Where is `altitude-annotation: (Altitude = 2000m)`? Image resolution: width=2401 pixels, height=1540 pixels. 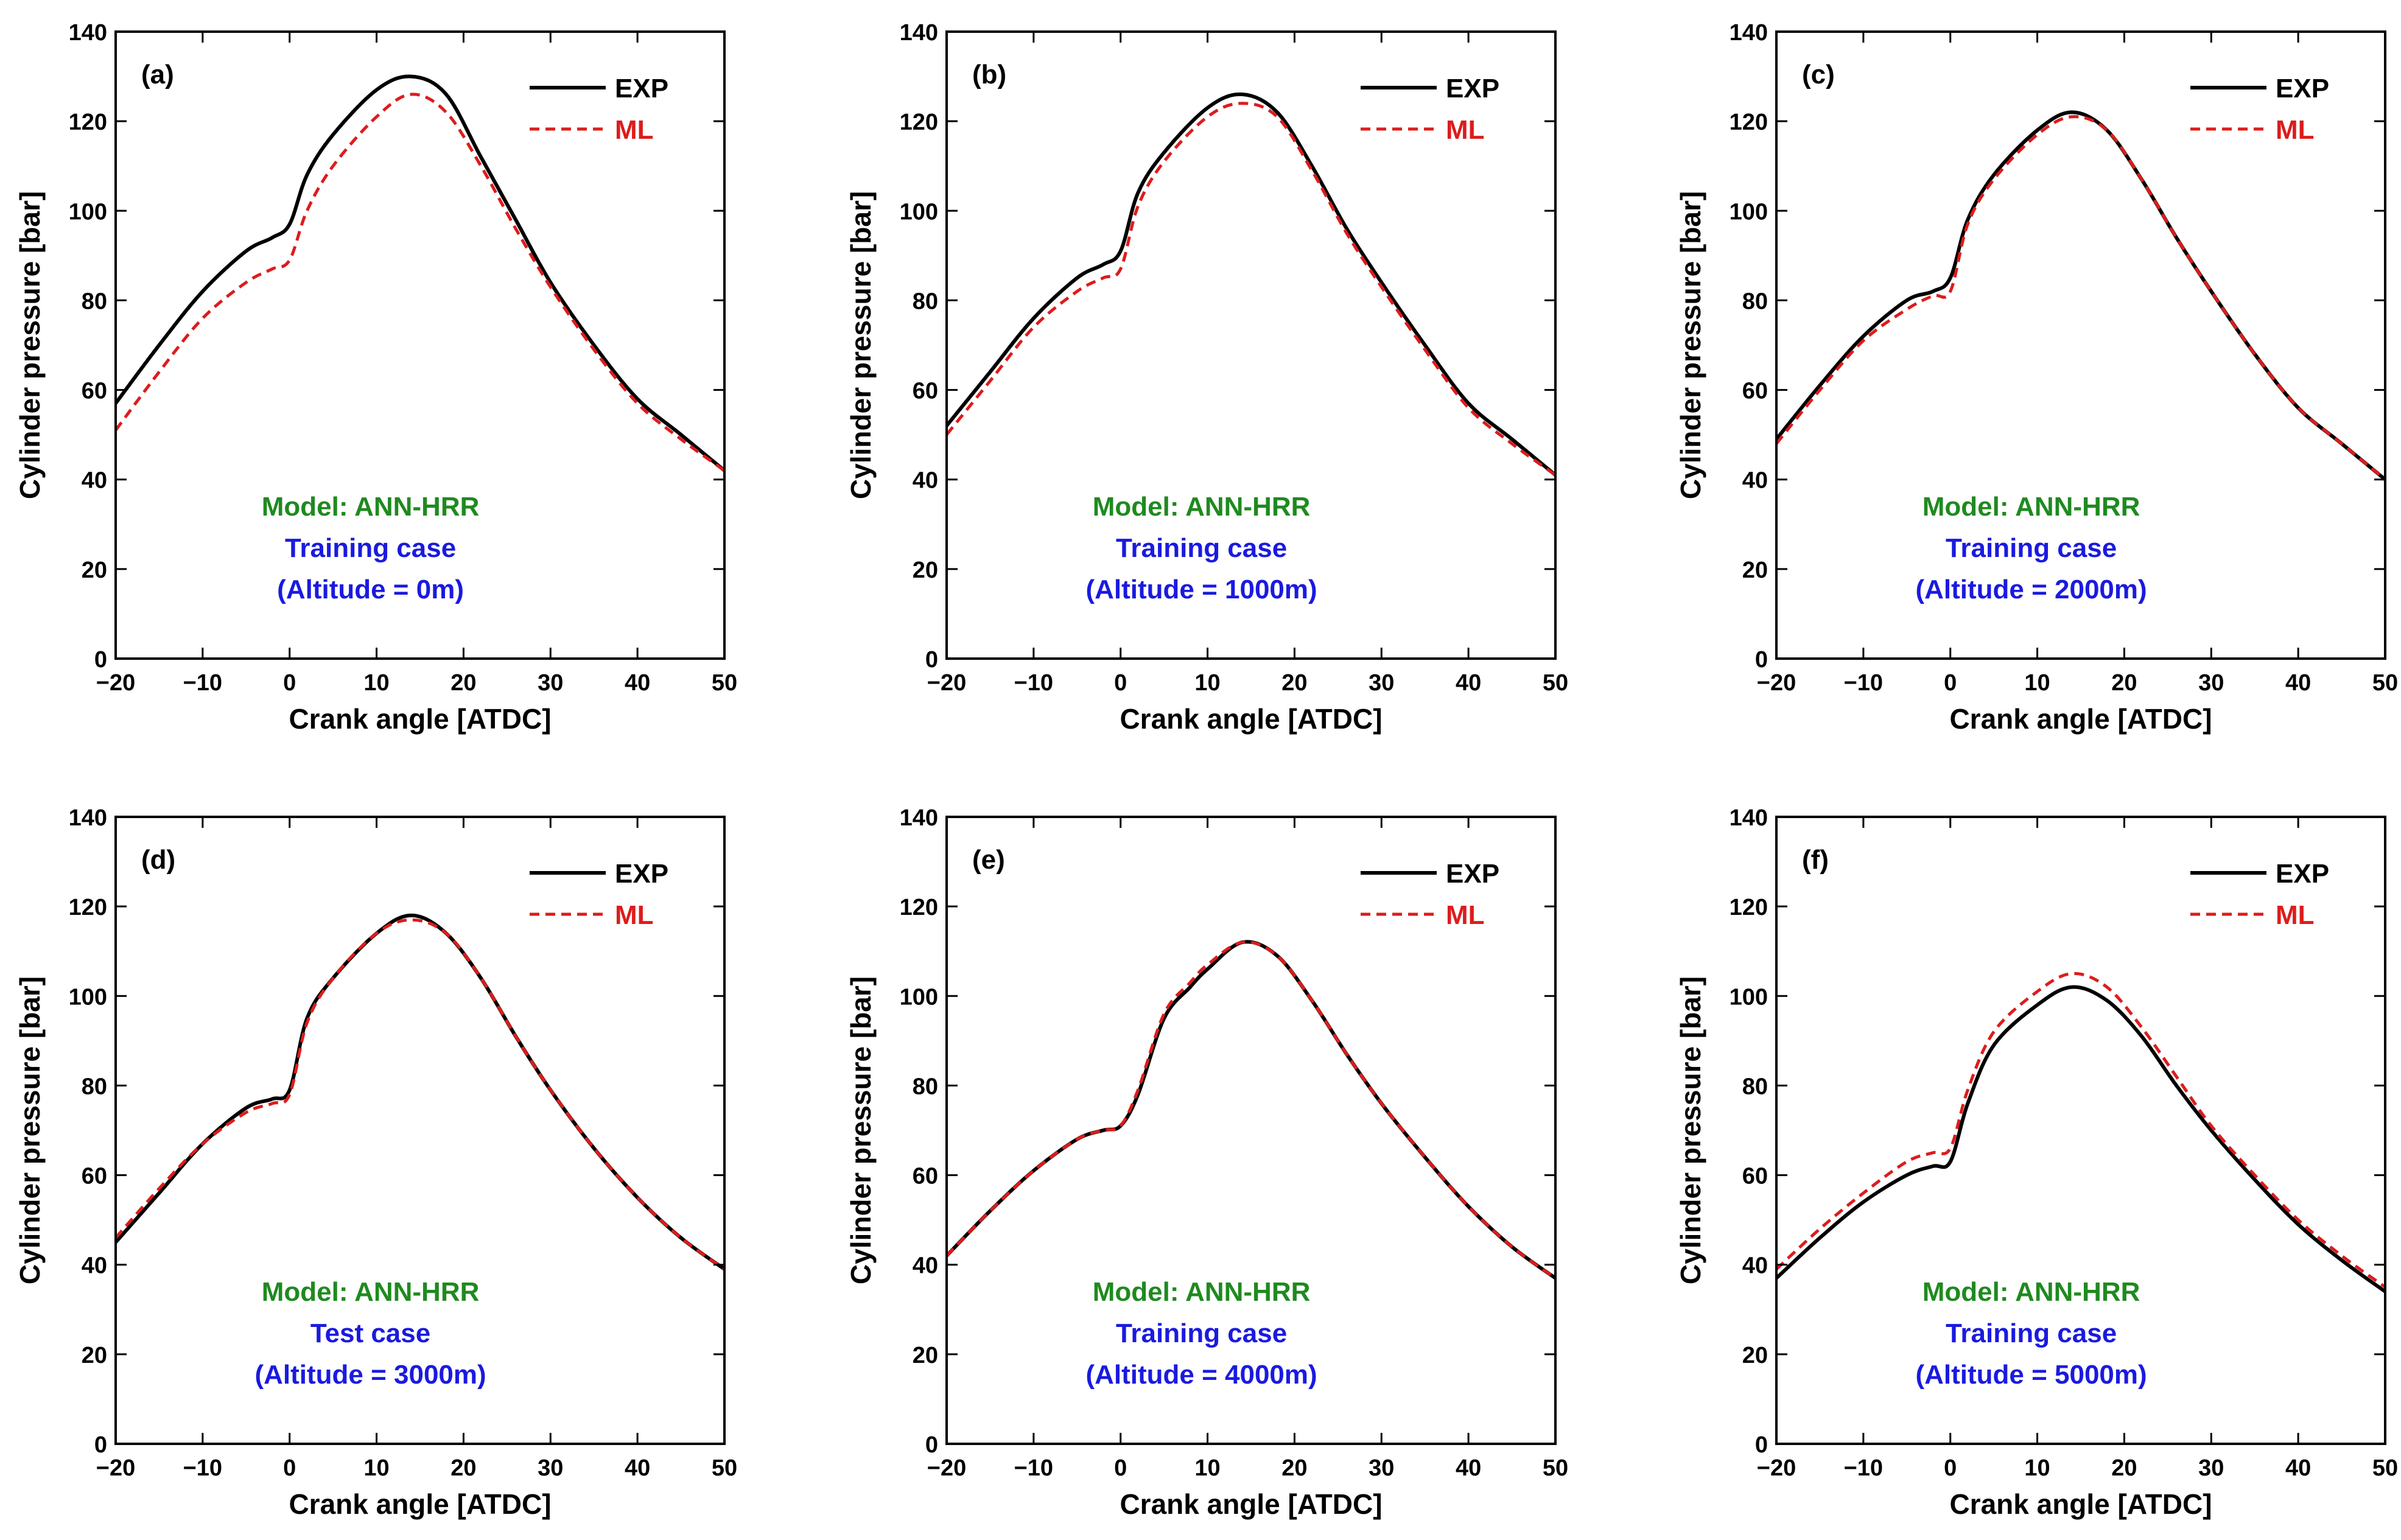
altitude-annotation: (Altitude = 2000m) is located at coordinates (2031, 589).